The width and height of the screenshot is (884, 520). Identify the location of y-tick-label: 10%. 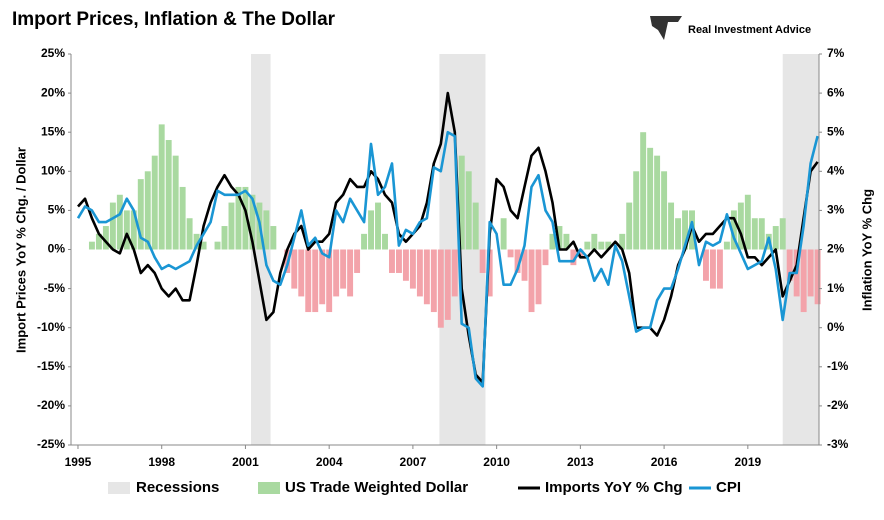
(53, 170).